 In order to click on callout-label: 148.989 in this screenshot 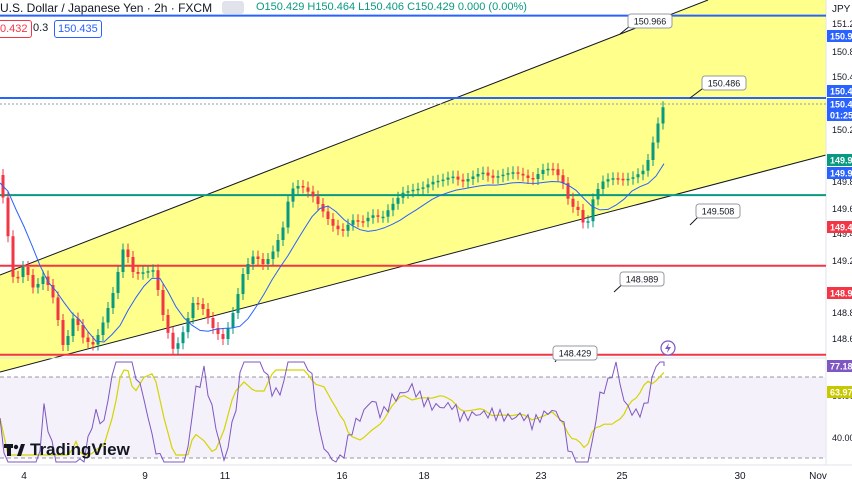, I will do `click(642, 280)`.